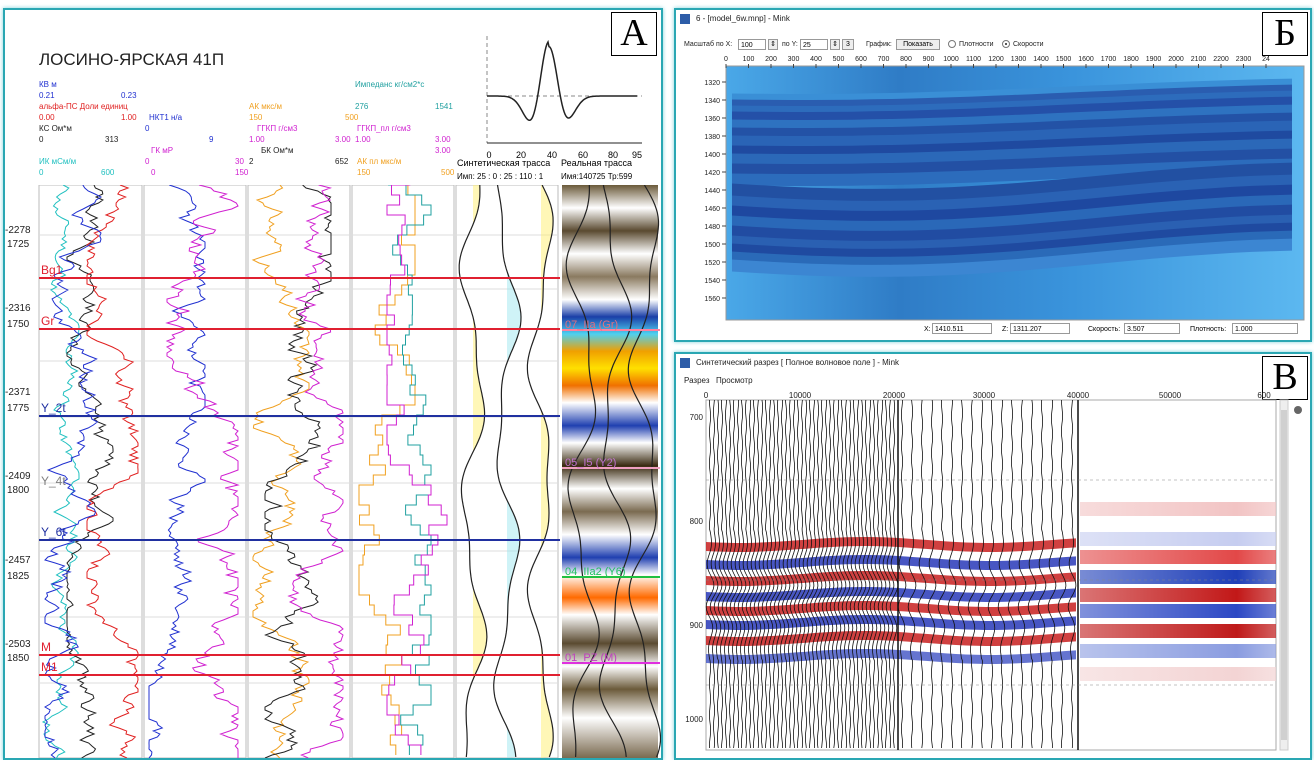 The height and width of the screenshot is (760, 1314). What do you see at coordinates (712, 83) in the screenshot?
I see `y-tick-label: 1320` at bounding box center [712, 83].